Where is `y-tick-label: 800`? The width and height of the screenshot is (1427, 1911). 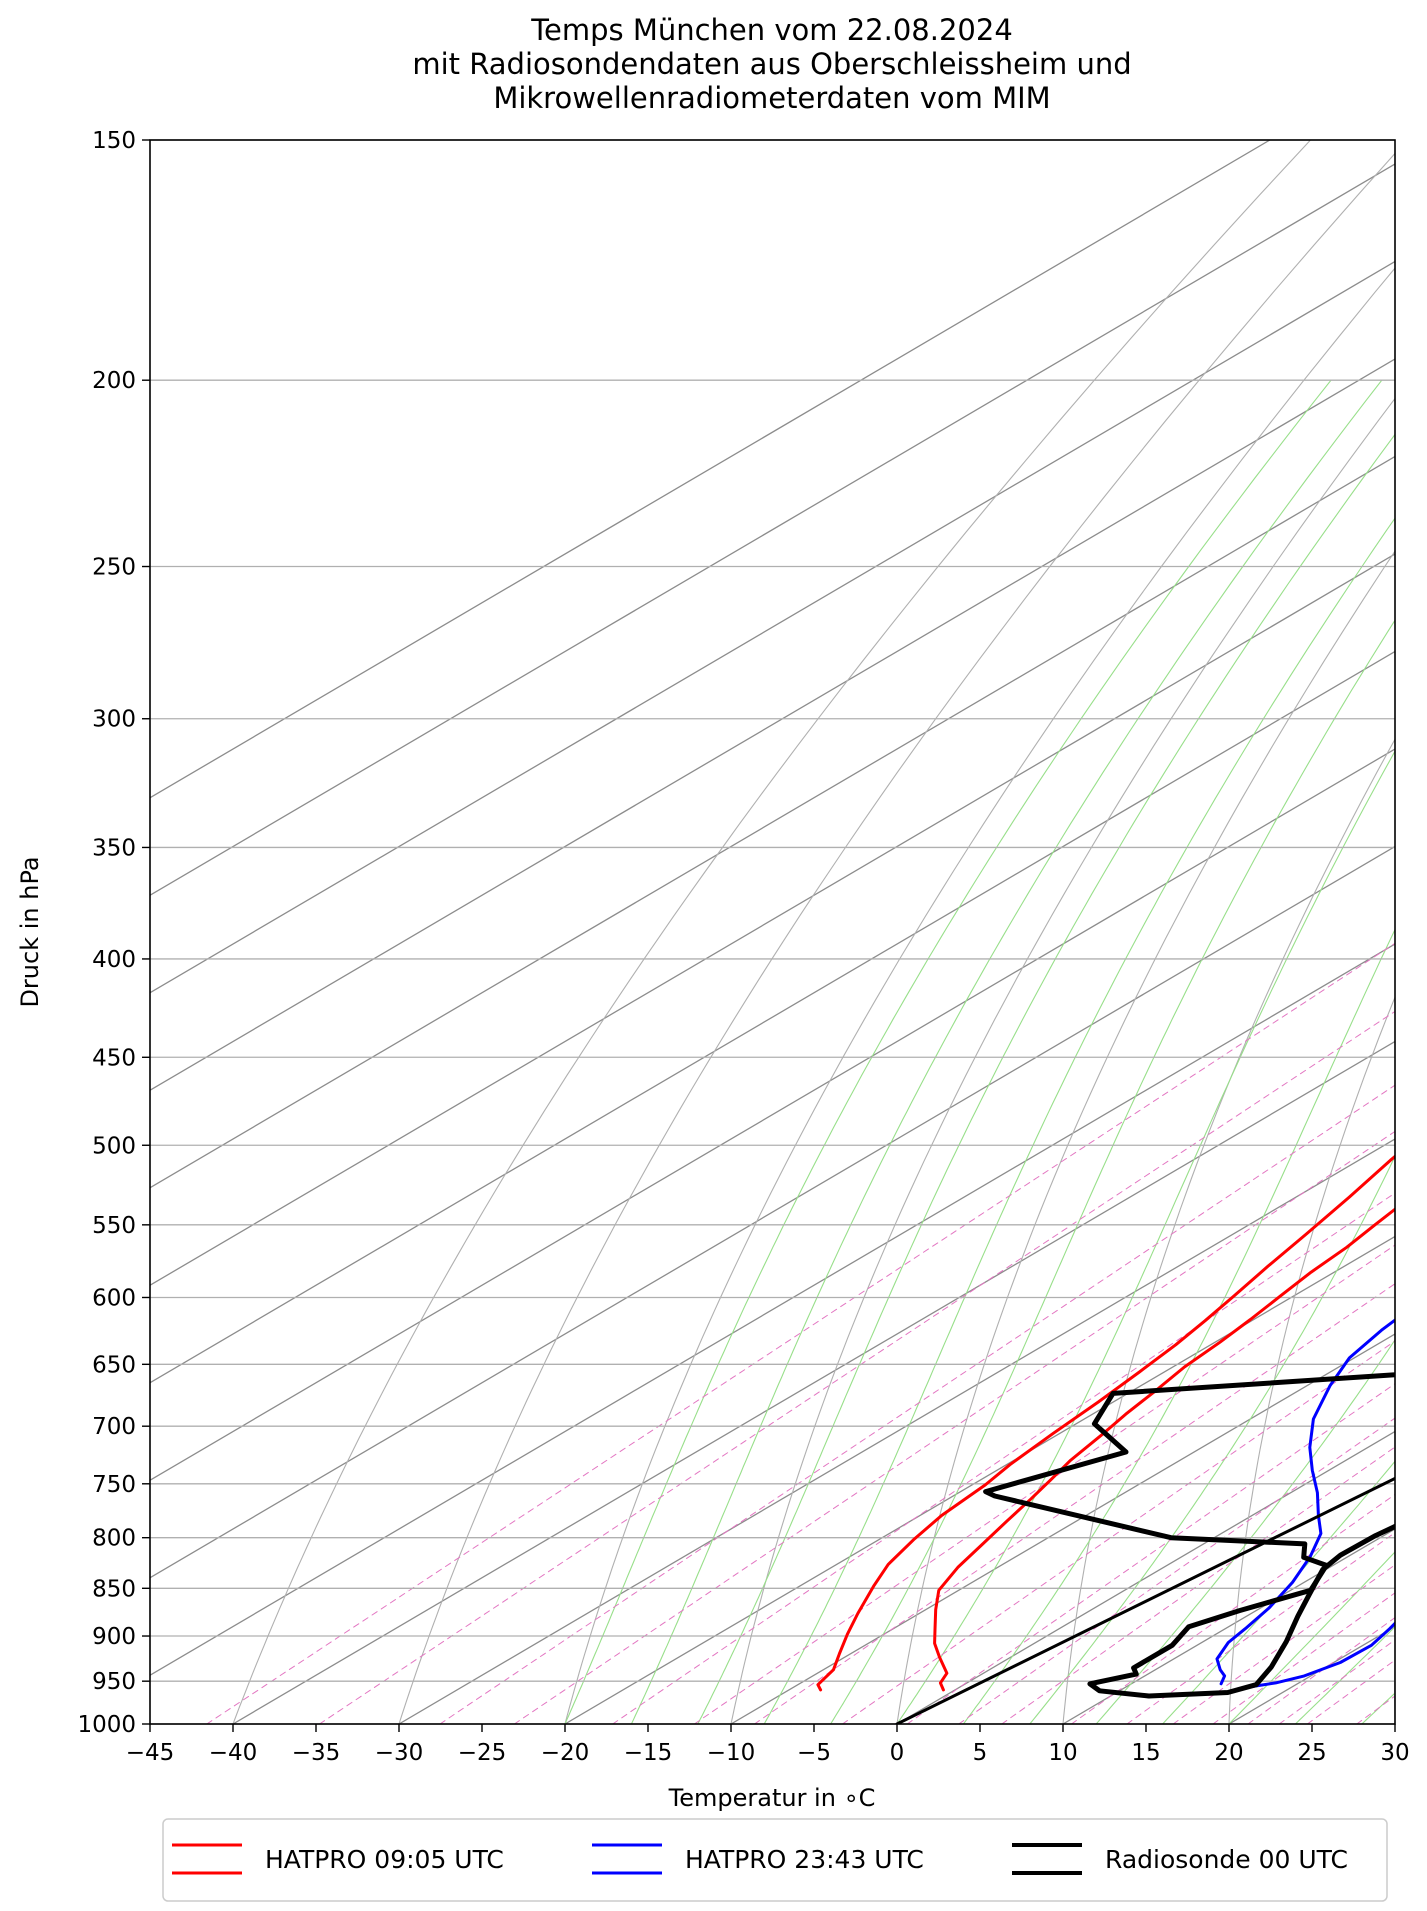 y-tick-label: 800 is located at coordinates (114, 1539).